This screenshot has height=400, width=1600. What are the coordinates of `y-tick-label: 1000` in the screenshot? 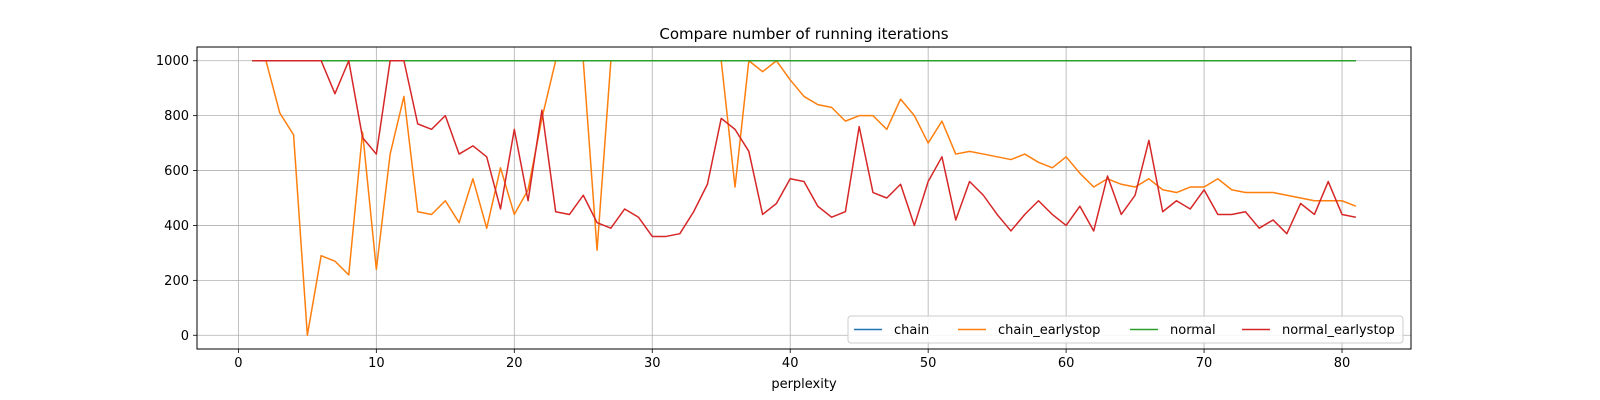 It's located at (172, 61).